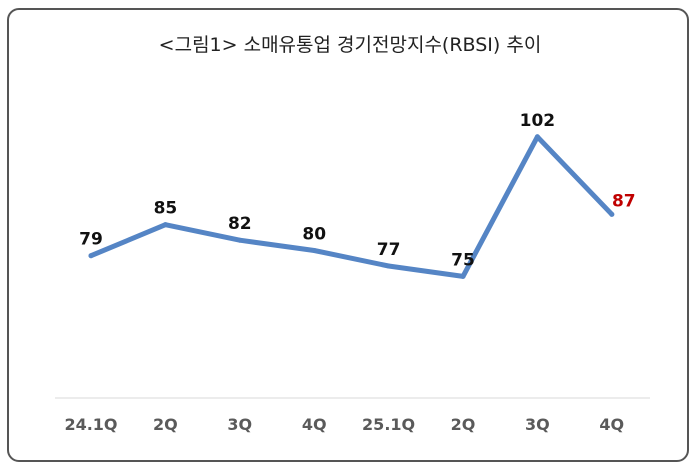 The width and height of the screenshot is (700, 476). Describe the element at coordinates (463, 260) in the screenshot. I see `data-label: 75` at that location.